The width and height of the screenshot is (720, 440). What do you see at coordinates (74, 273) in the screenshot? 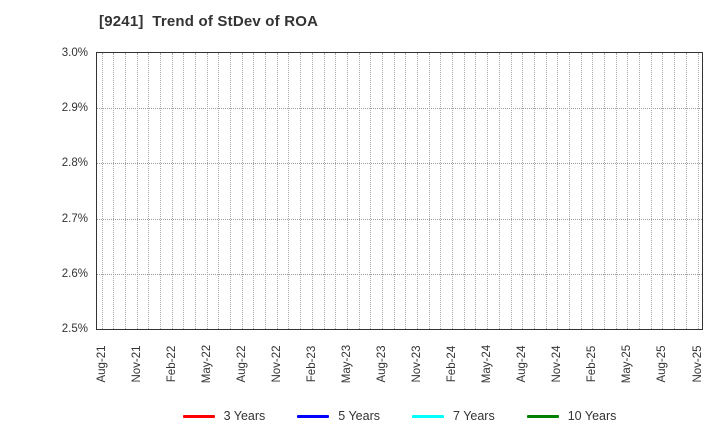
I see `y-tick-label: 2.6%` at bounding box center [74, 273].